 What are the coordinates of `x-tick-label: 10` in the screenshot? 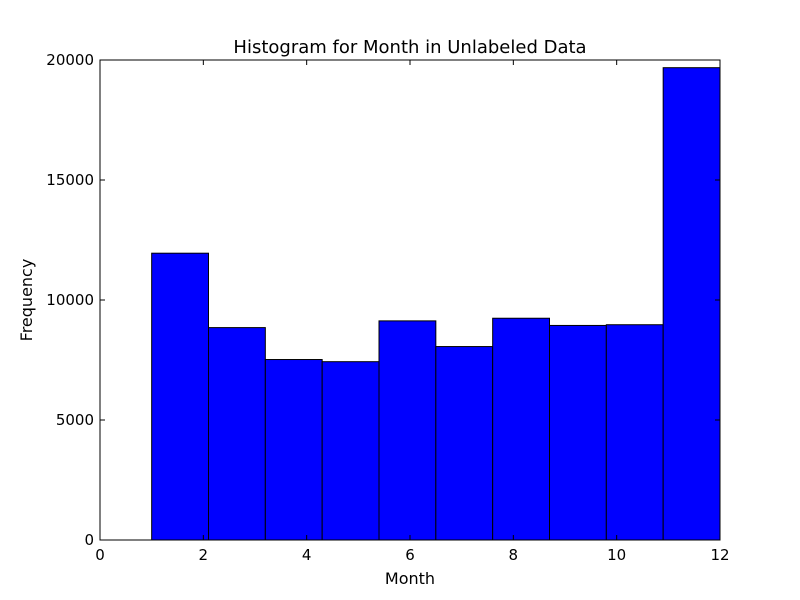 It's located at (616, 555).